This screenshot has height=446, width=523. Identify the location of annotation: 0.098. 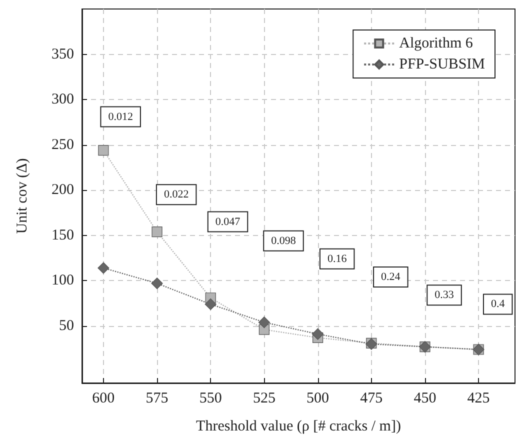
(283, 240).